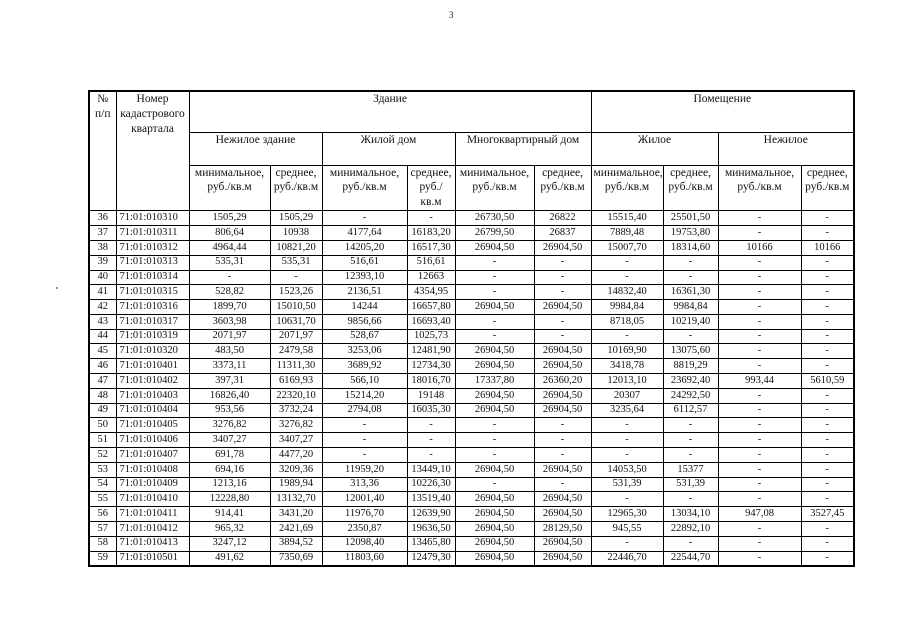 This screenshot has width=905, height=640. What do you see at coordinates (364, 366) in the screenshot?
I see `value-cell: 3689,92` at bounding box center [364, 366].